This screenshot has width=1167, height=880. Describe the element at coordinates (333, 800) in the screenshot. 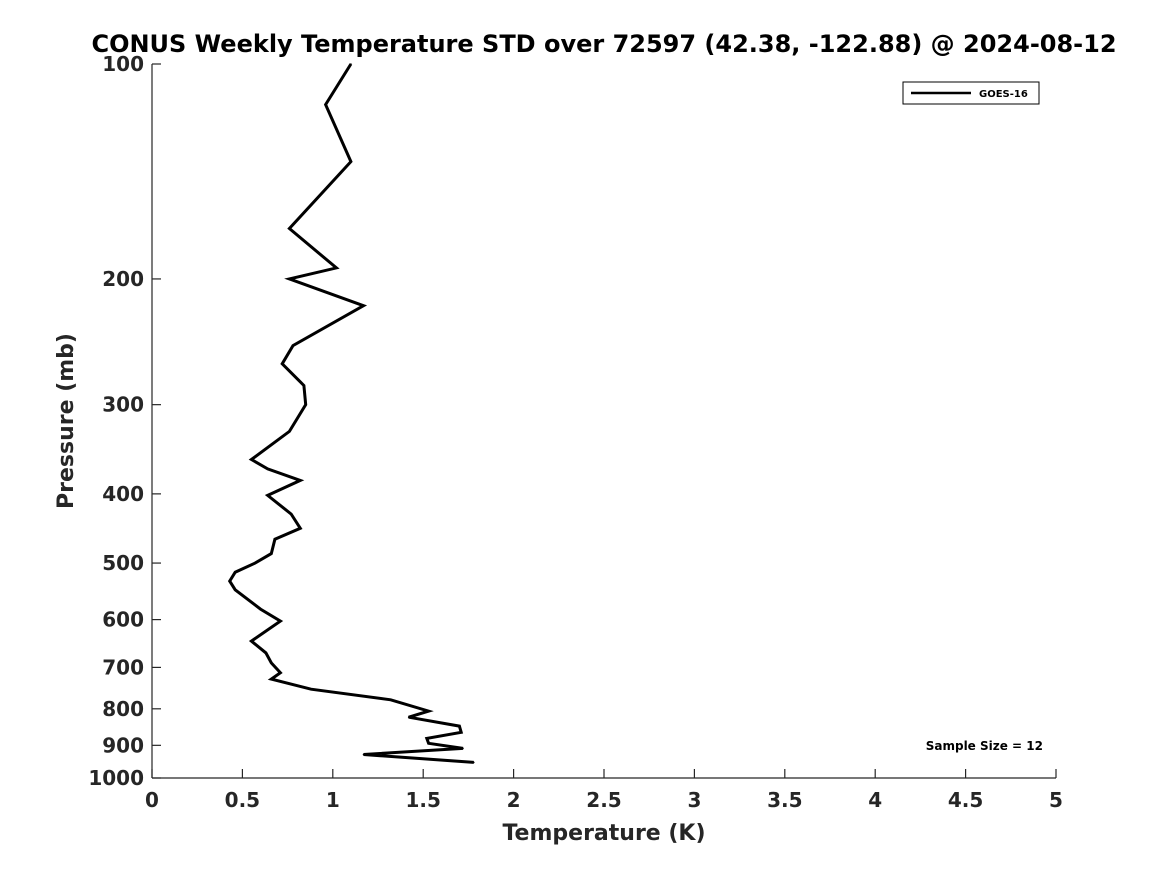

I see `x-tick-label: 1` at that location.